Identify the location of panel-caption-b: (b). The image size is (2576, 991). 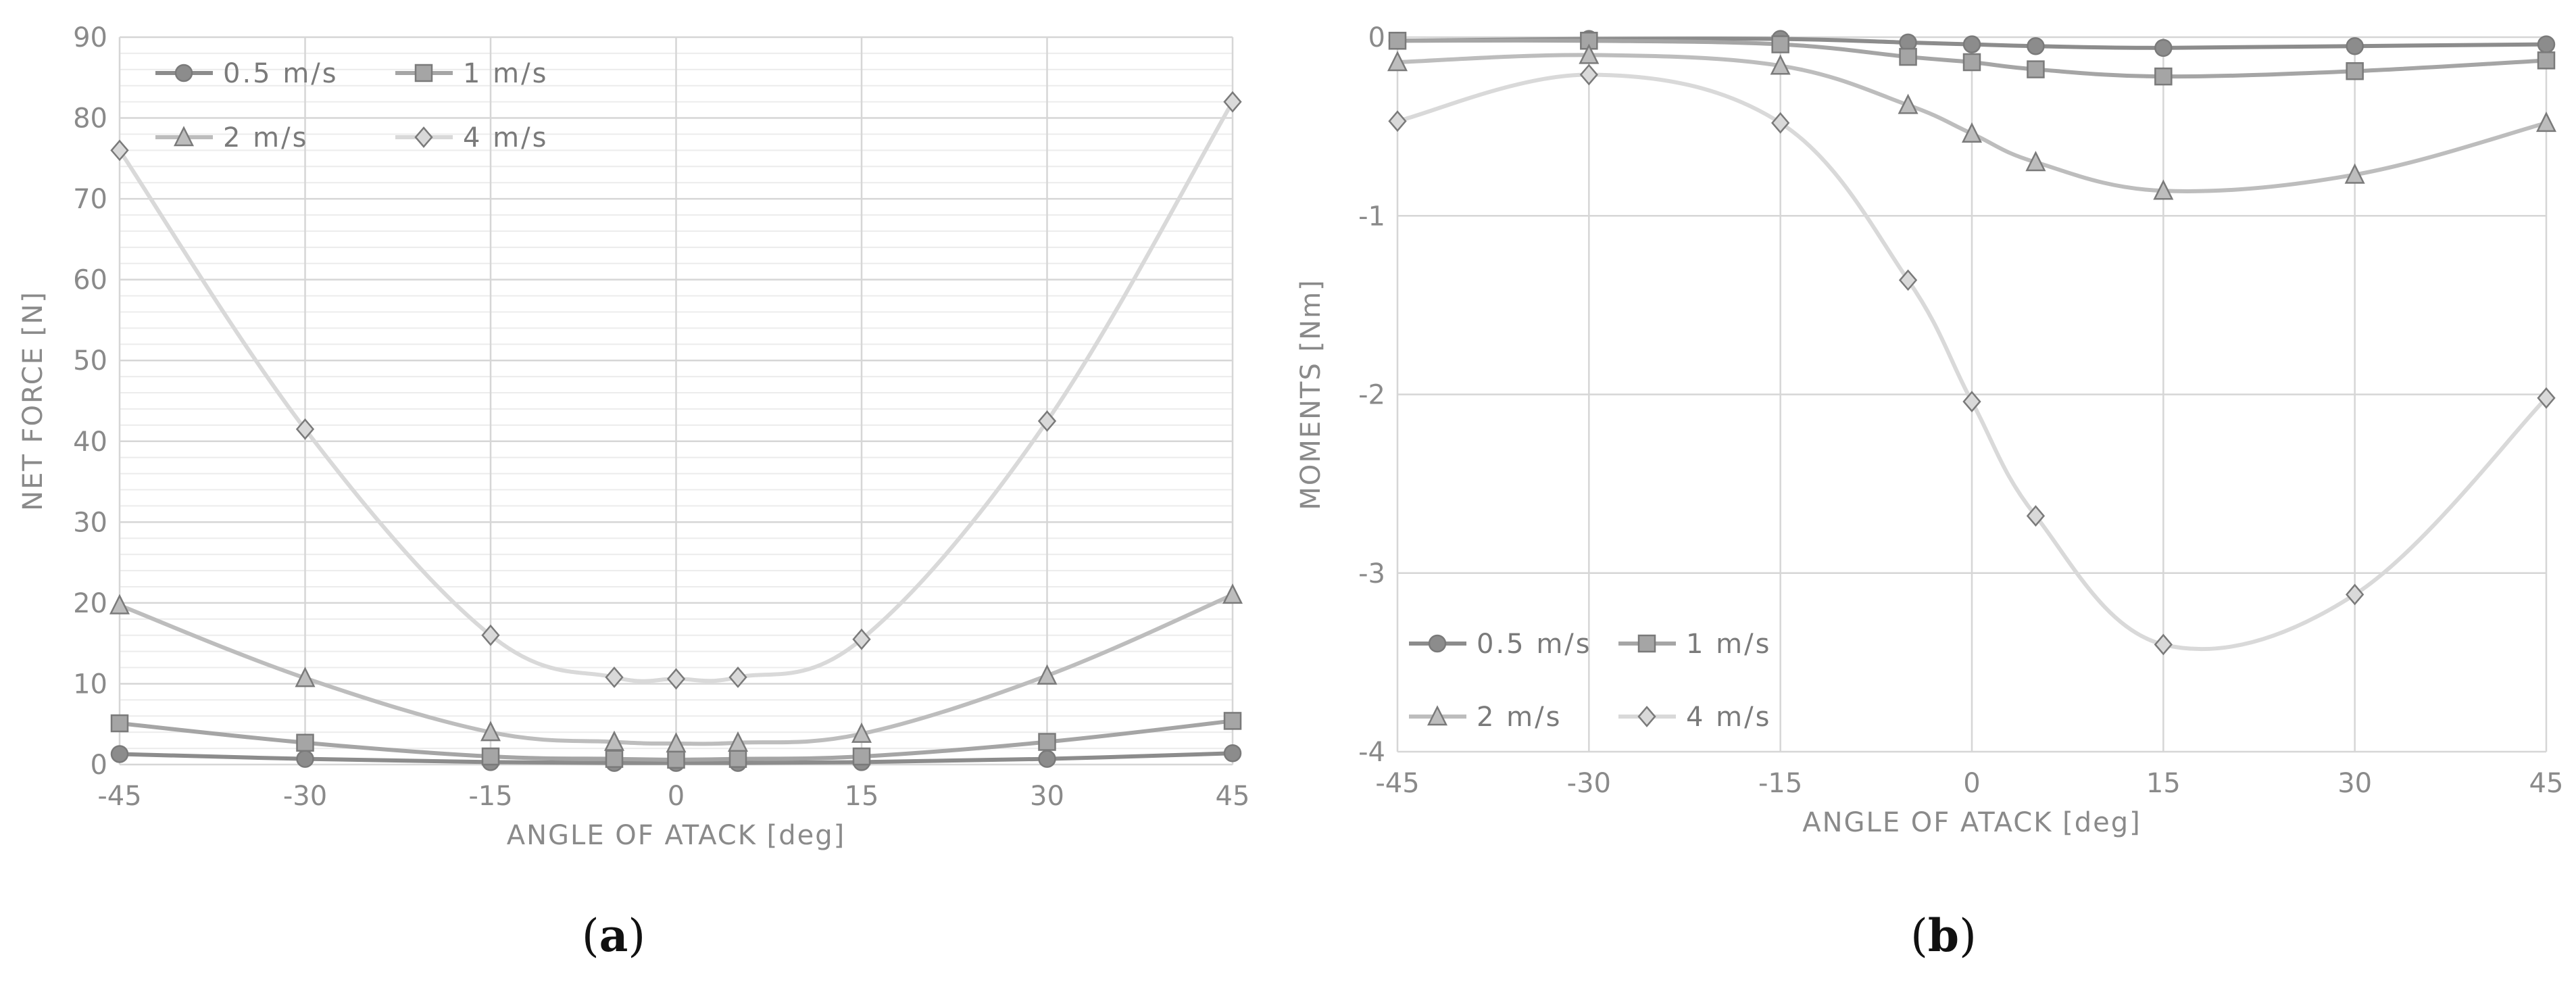
(1944, 935).